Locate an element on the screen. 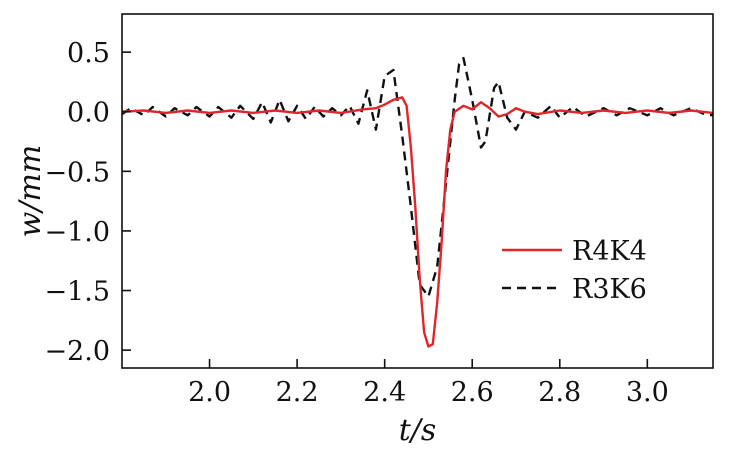  x-tick-label: 2.8 is located at coordinates (559, 392).